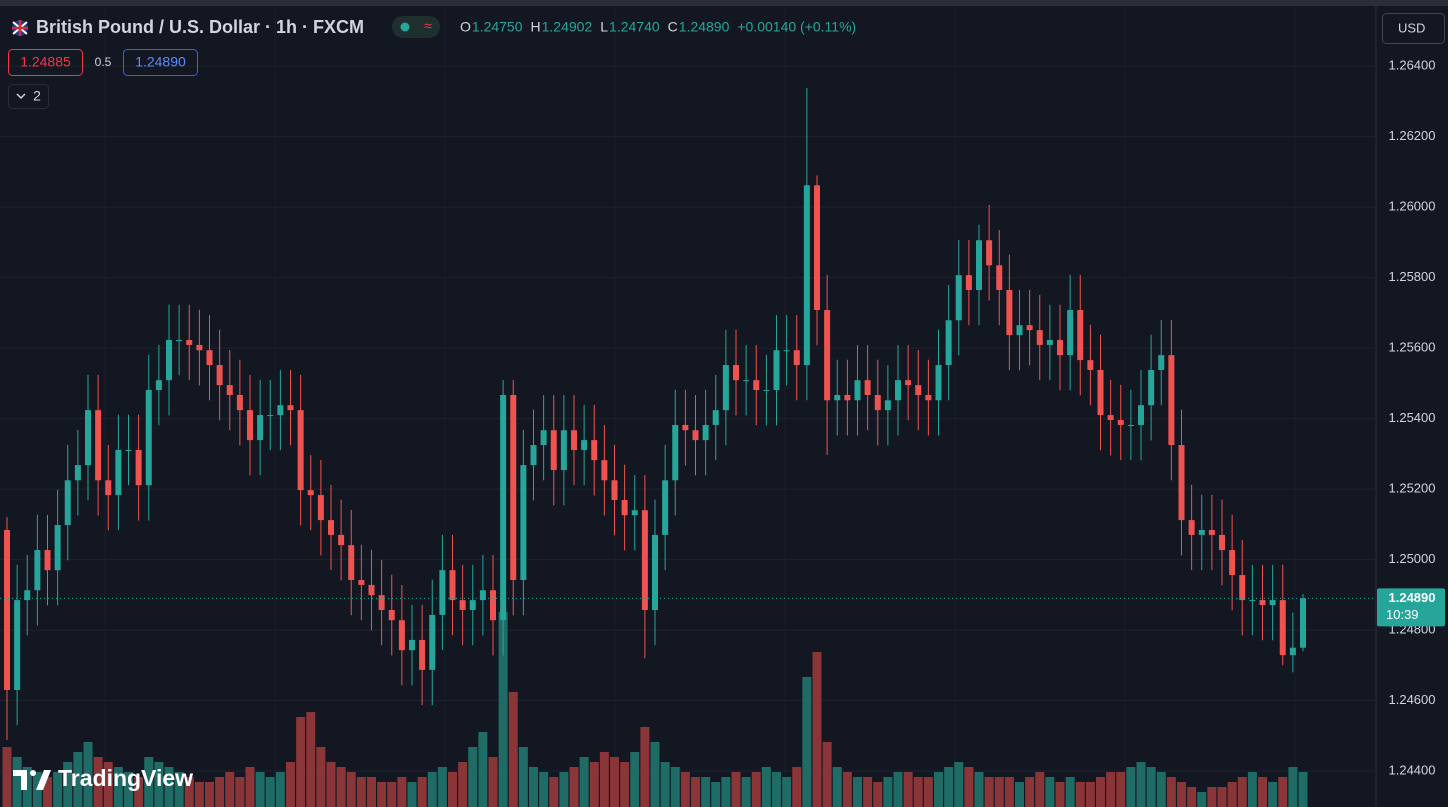 Image resolution: width=1448 pixels, height=807 pixels. What do you see at coordinates (103, 62) in the screenshot?
I see `spread: 0.5` at bounding box center [103, 62].